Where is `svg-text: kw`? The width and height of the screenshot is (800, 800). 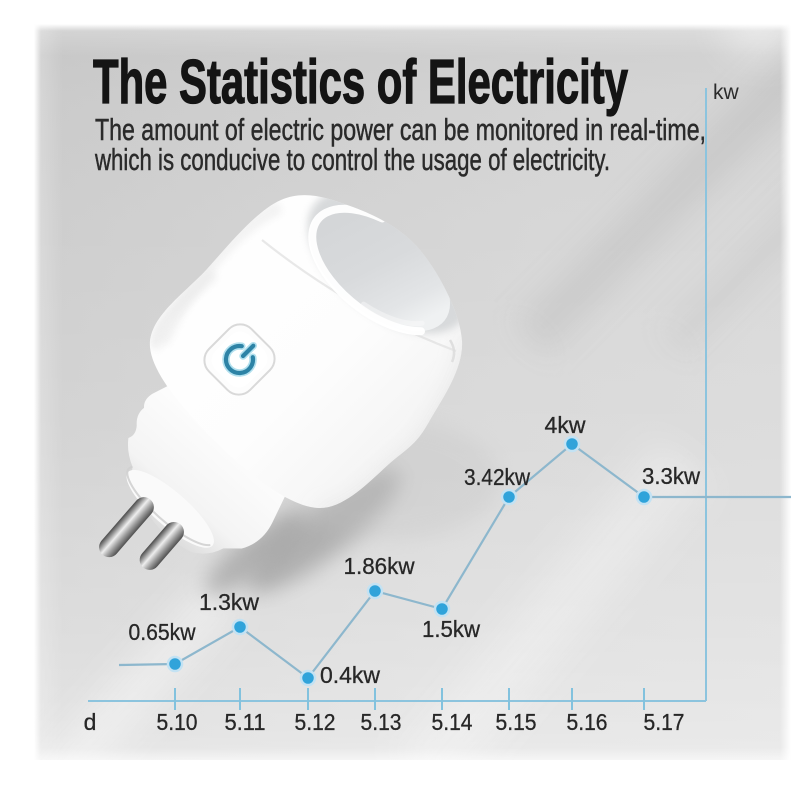
svg-text: kw is located at coordinates (726, 92).